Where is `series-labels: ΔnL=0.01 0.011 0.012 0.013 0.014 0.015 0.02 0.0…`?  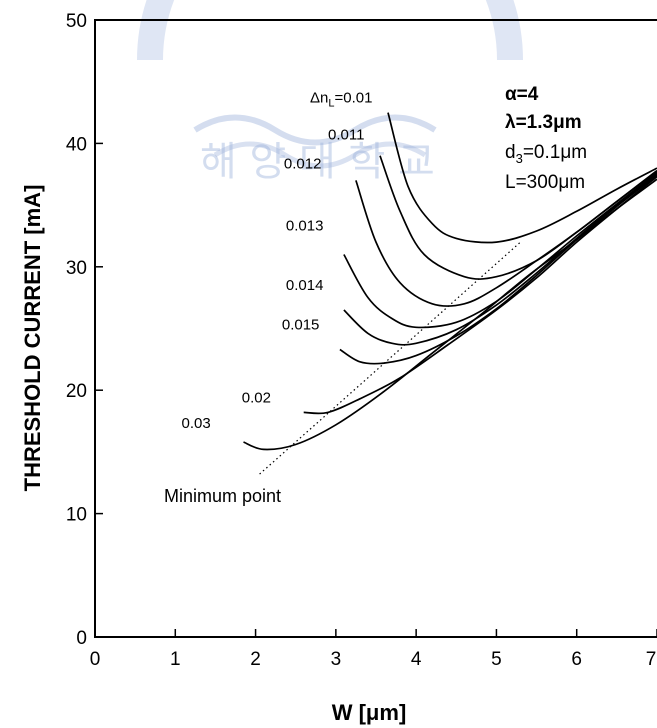
series-labels: ΔnL=0.01 0.011 0.012 0.013 0.014 0.015 0.02 0.0… is located at coordinates (277, 261).